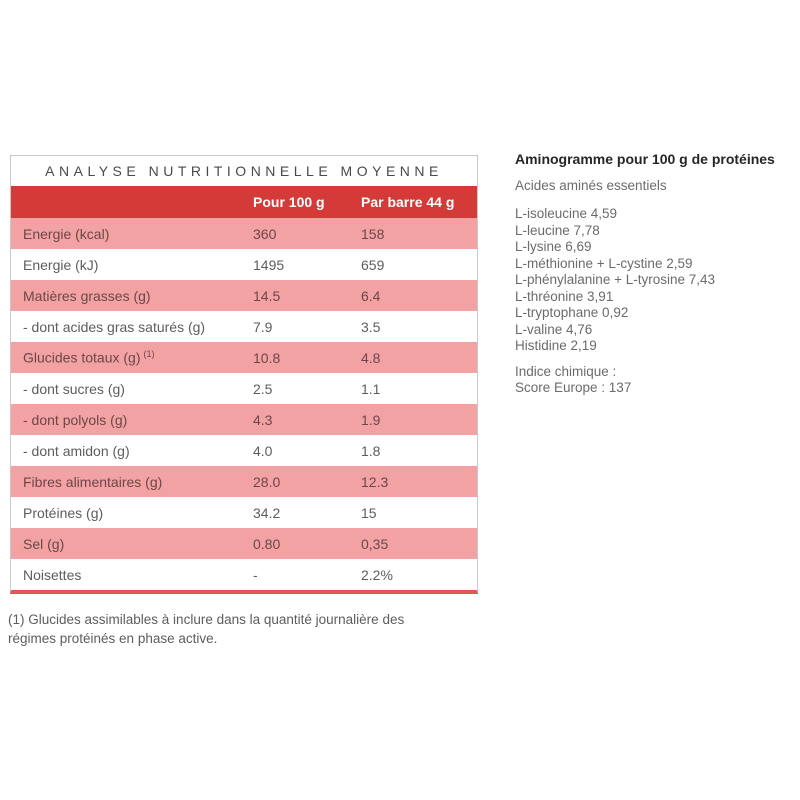 This screenshot has height=800, width=800. What do you see at coordinates (564, 296) in the screenshot?
I see `amino-acid-item: L-thréonine 3,91` at bounding box center [564, 296].